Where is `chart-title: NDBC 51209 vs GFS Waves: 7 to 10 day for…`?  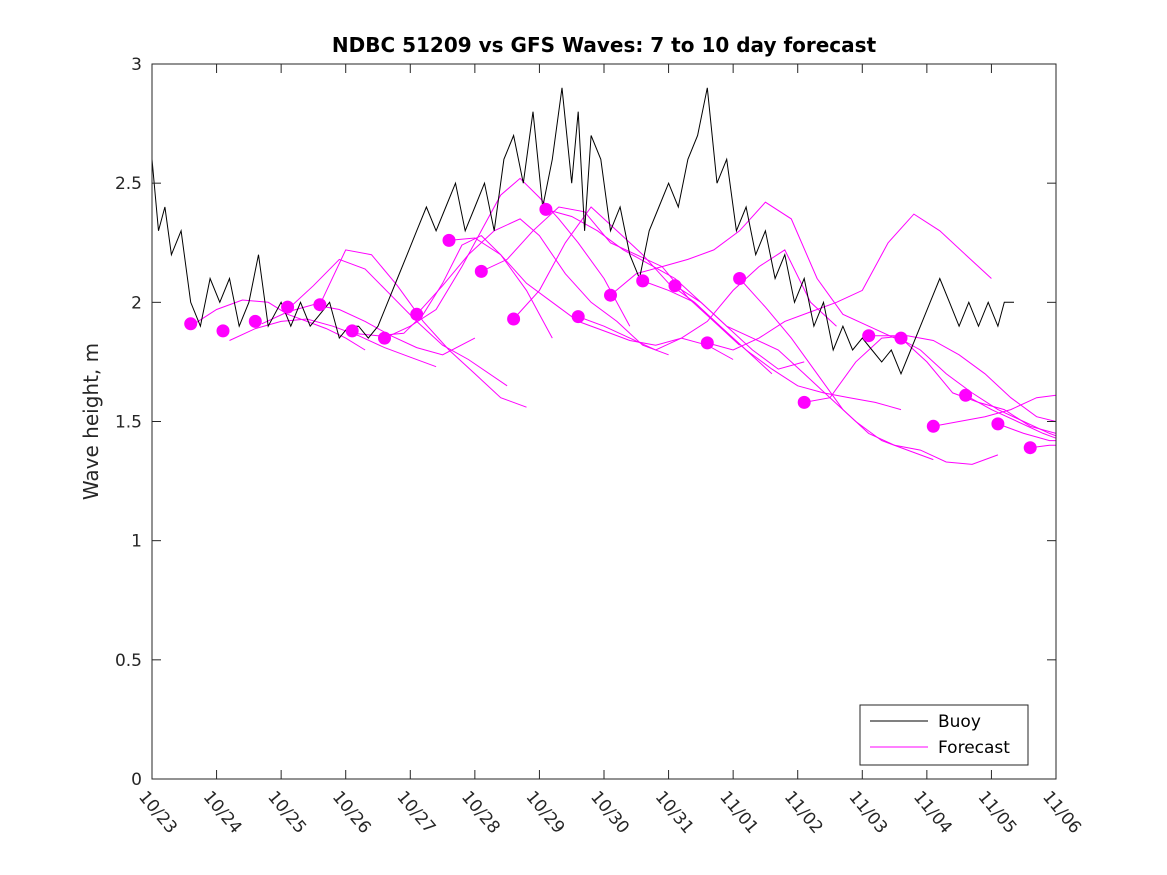 chart-title: NDBC 51209 vs GFS Waves: 7 to 10 day for… is located at coordinates (604, 45).